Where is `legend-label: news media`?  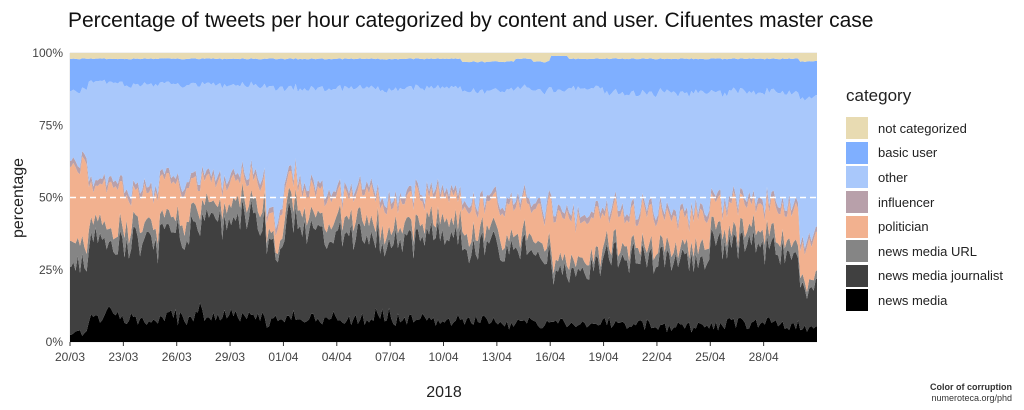
legend-label: news media is located at coordinates (913, 300).